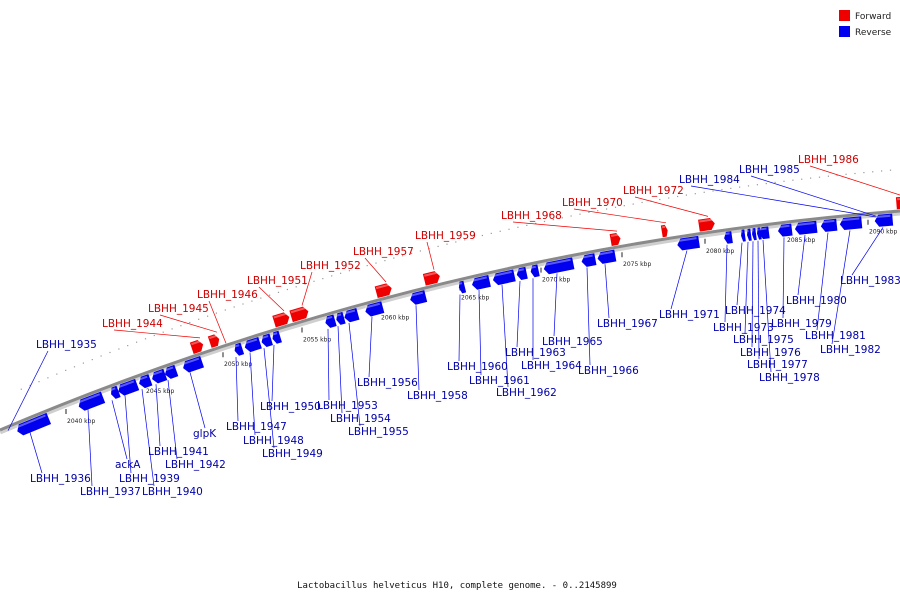 Image resolution: width=900 pixels, height=600 pixels. I want to click on gene-label: LBHH_1953, so click(347, 406).